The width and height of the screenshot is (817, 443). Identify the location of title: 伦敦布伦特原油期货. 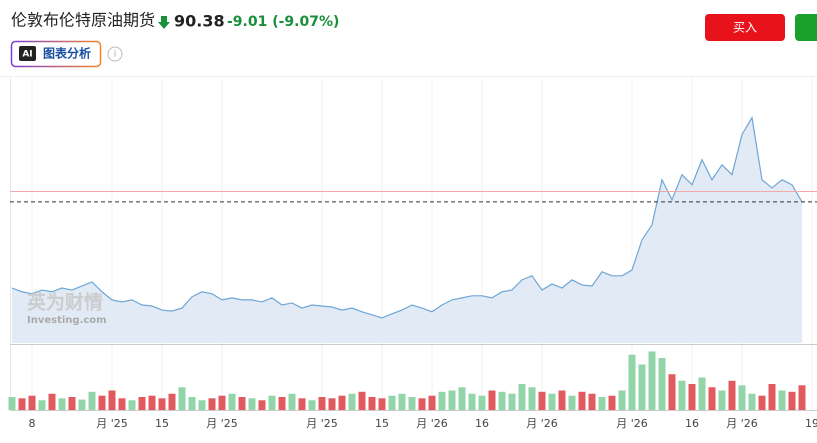
(83, 20).